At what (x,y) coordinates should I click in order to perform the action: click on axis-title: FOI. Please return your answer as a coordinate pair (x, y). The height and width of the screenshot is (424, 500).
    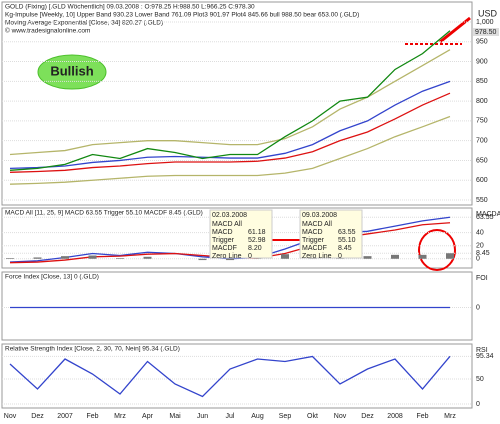
    Looking at the image, I should click on (482, 278).